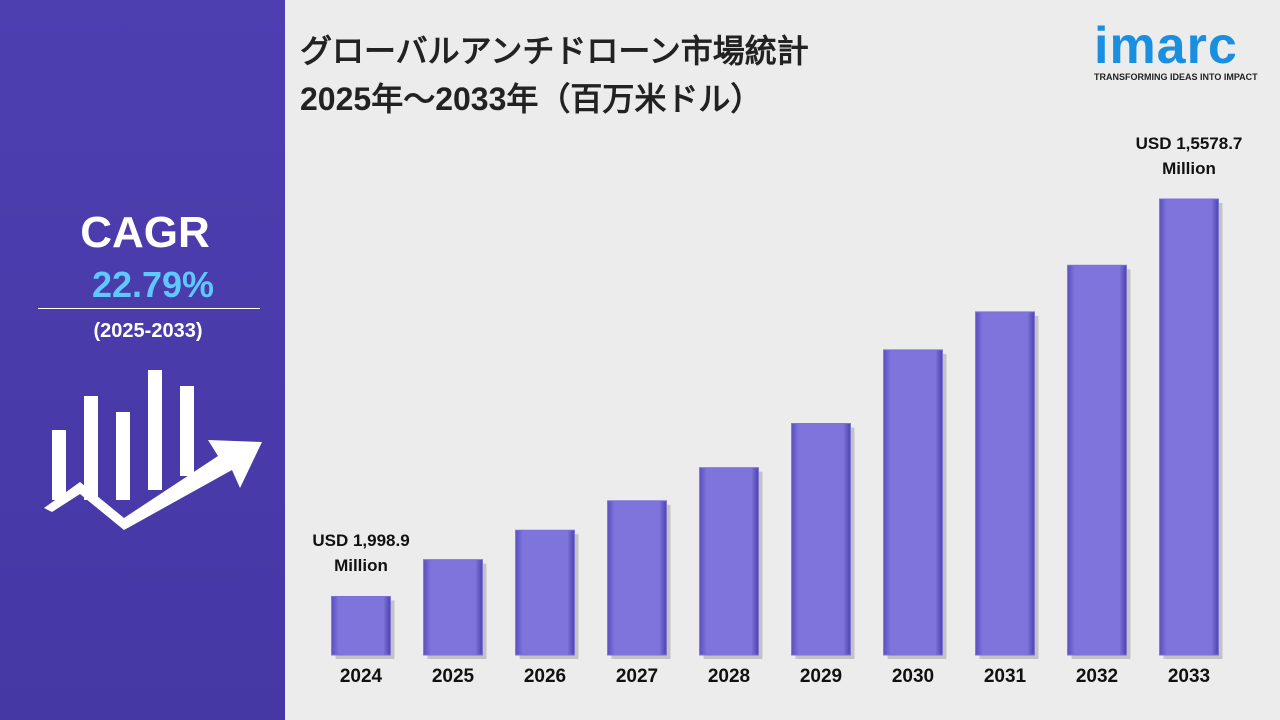  I want to click on cagr-value: 22.79%, so click(153, 284).